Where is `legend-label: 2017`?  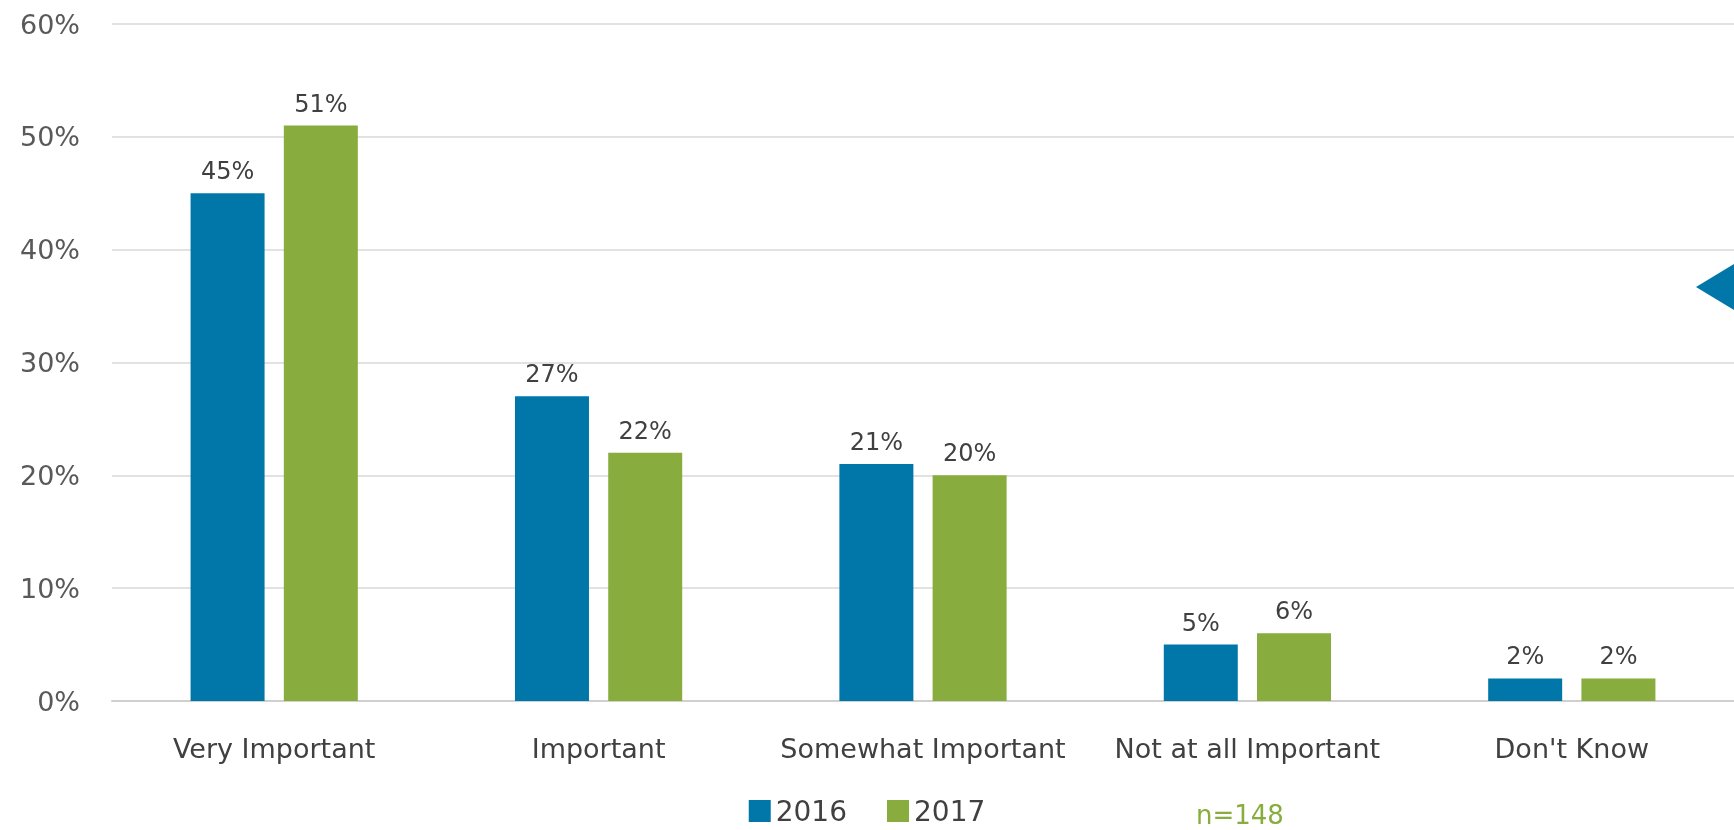 legend-label: 2017 is located at coordinates (950, 811).